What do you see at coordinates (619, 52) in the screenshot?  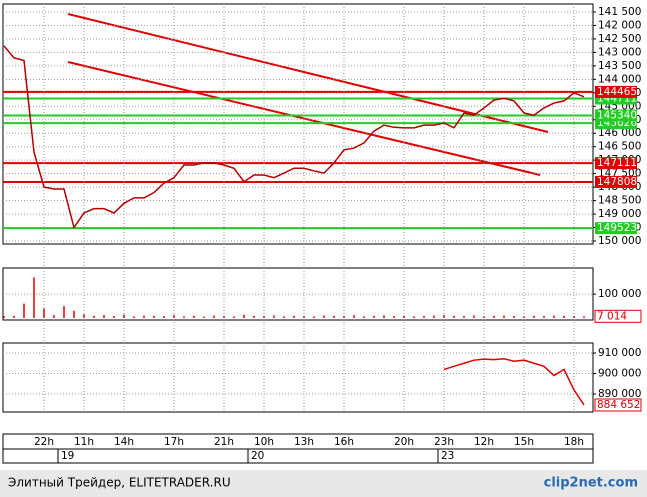 I see `y-tick-label: 143 000` at bounding box center [619, 52].